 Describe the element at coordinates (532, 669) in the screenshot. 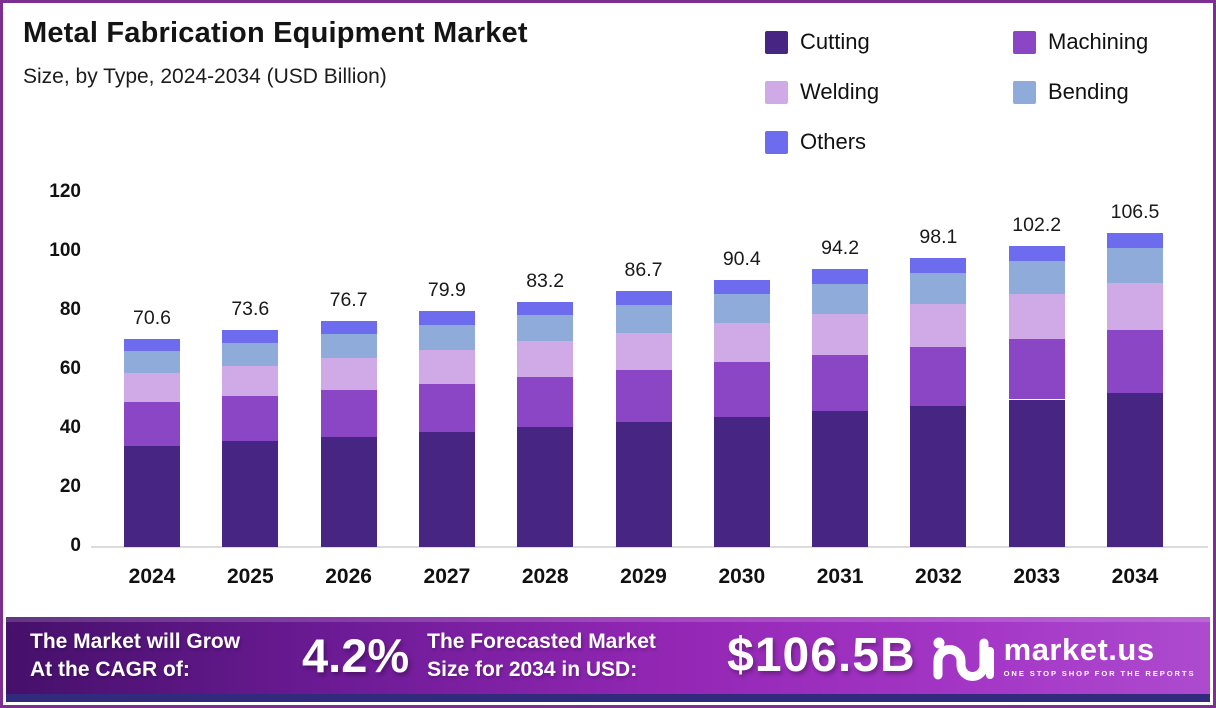

I see `footer-forecast-caption-line2: Size for 2034 in USD:` at that location.